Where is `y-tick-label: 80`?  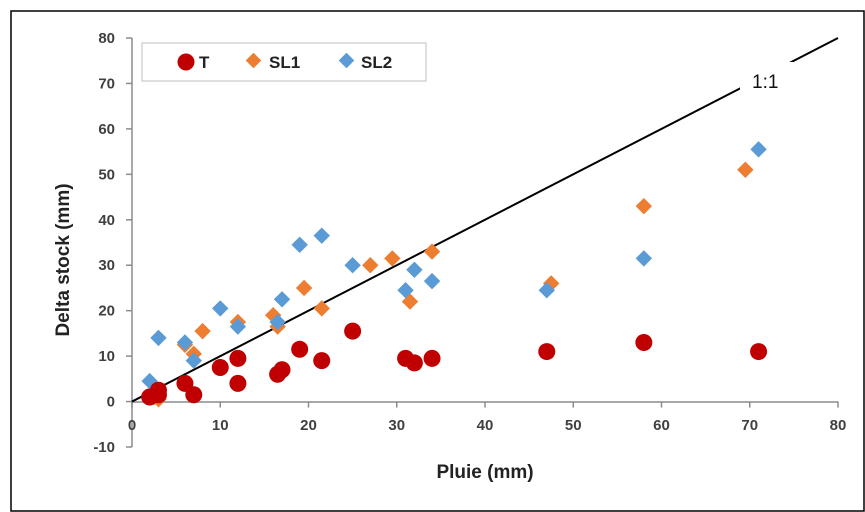 y-tick-label: 80 is located at coordinates (106, 38).